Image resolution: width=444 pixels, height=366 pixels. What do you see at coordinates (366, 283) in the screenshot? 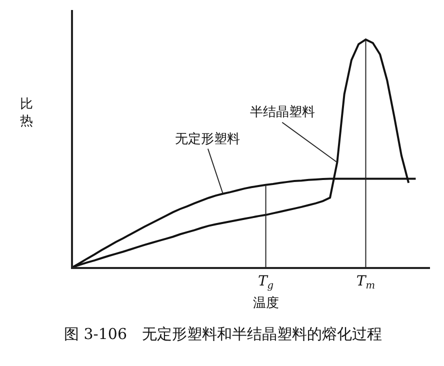
I see `x-tick-label: T$_{m}$` at bounding box center [366, 283].